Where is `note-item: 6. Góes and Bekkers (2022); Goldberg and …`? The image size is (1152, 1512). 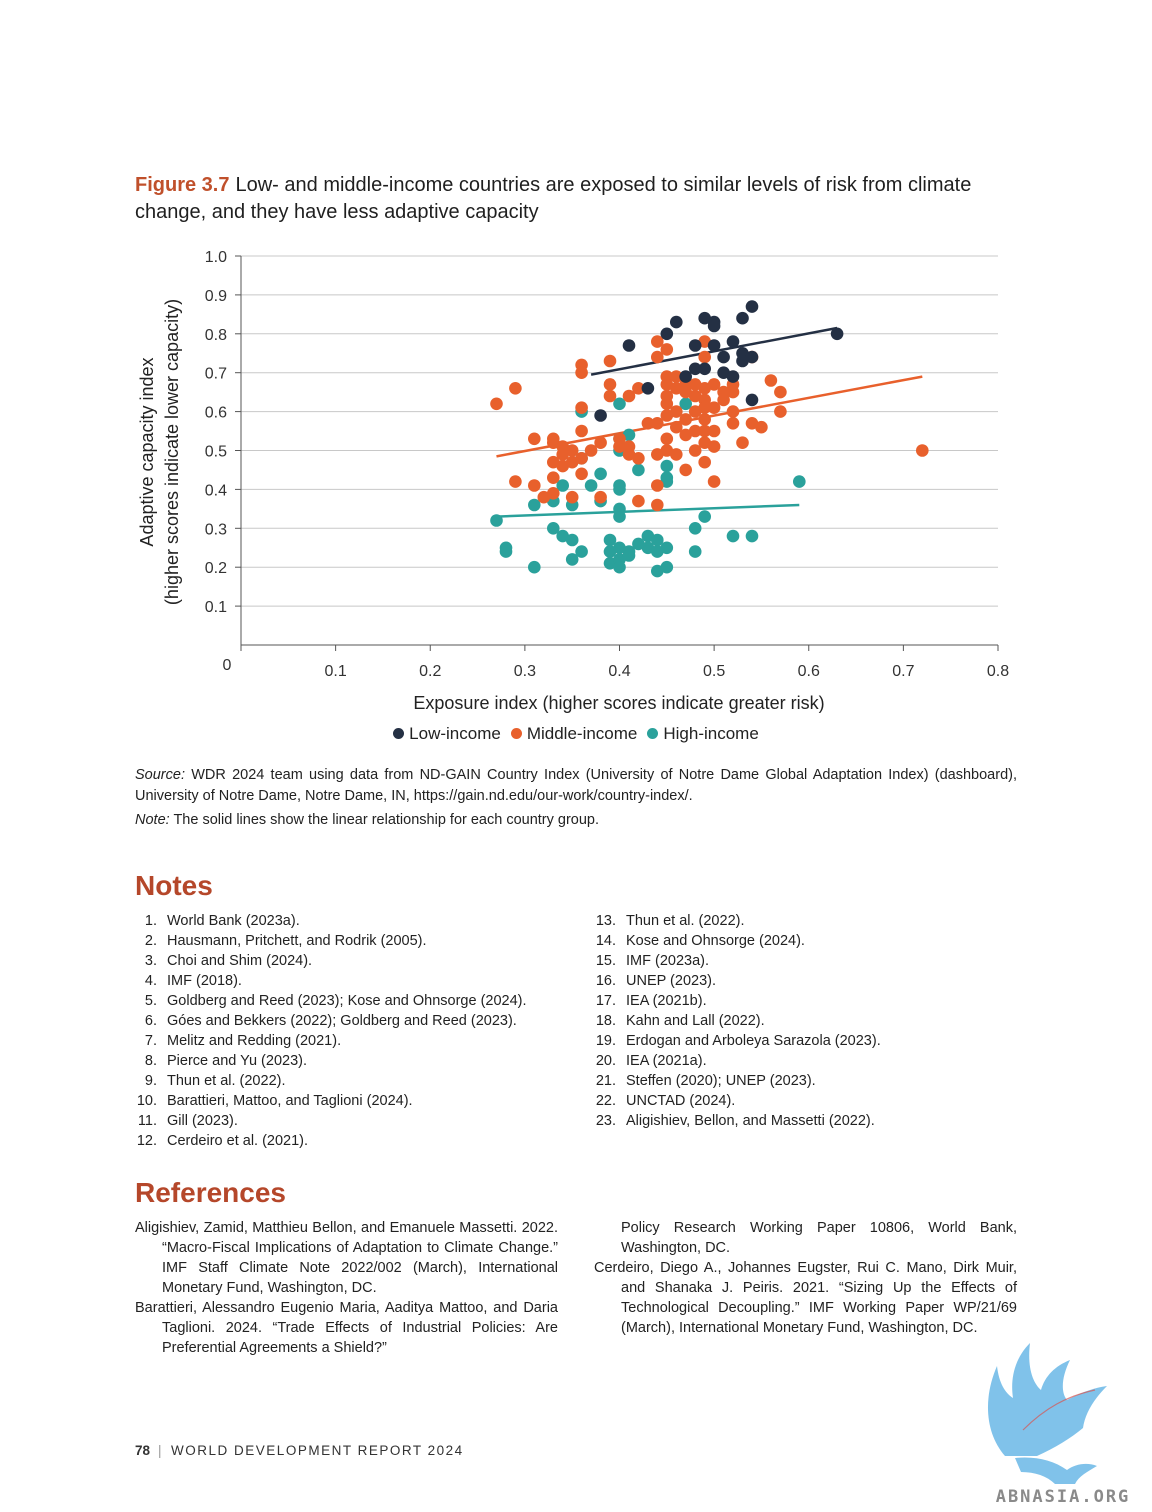
note-item: 6. Góes and Bekkers (2022); Goldberg and … is located at coordinates (331, 1021).